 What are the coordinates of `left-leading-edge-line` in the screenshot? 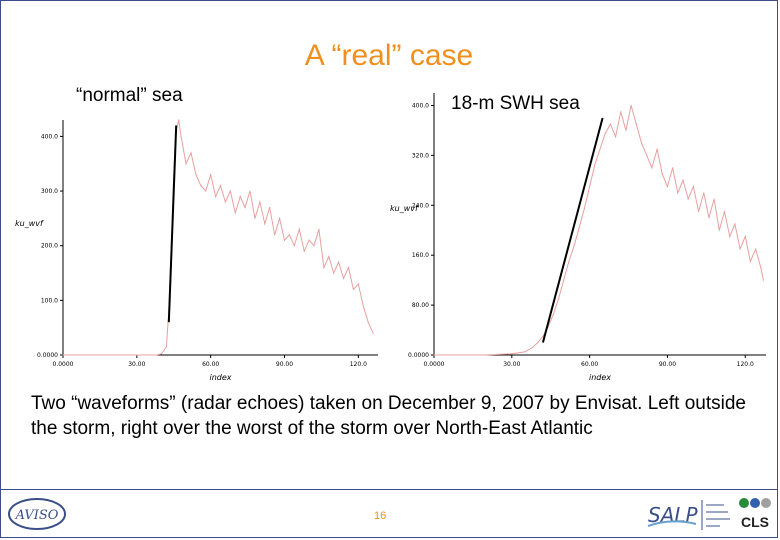 It's located at (172, 224).